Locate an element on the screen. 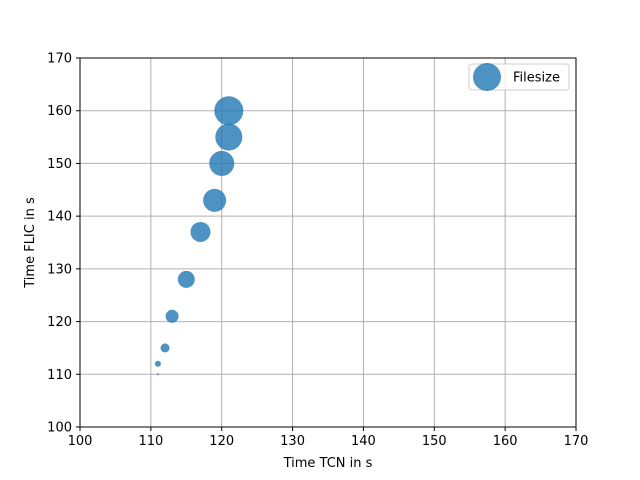 This screenshot has width=640, height=480. x-tick-label: 120 is located at coordinates (221, 441).